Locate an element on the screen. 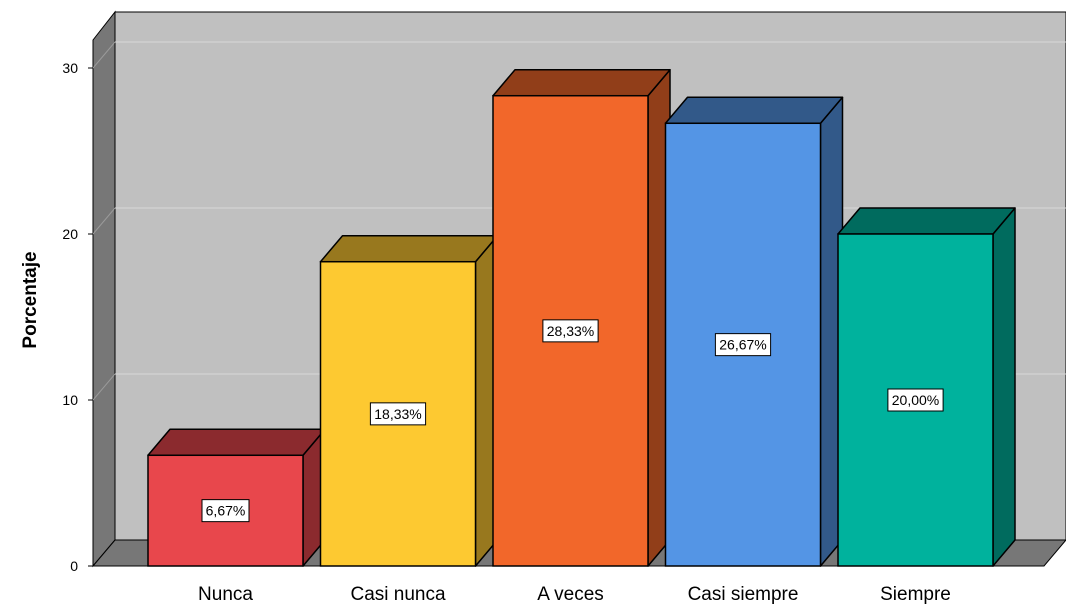  x-tick-label: Casi nunca is located at coordinates (397, 594).